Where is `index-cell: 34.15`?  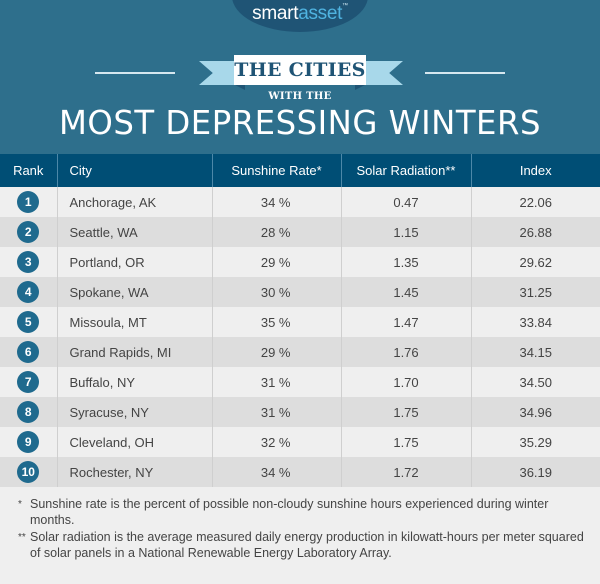
index-cell: 34.15 is located at coordinates (535, 352).